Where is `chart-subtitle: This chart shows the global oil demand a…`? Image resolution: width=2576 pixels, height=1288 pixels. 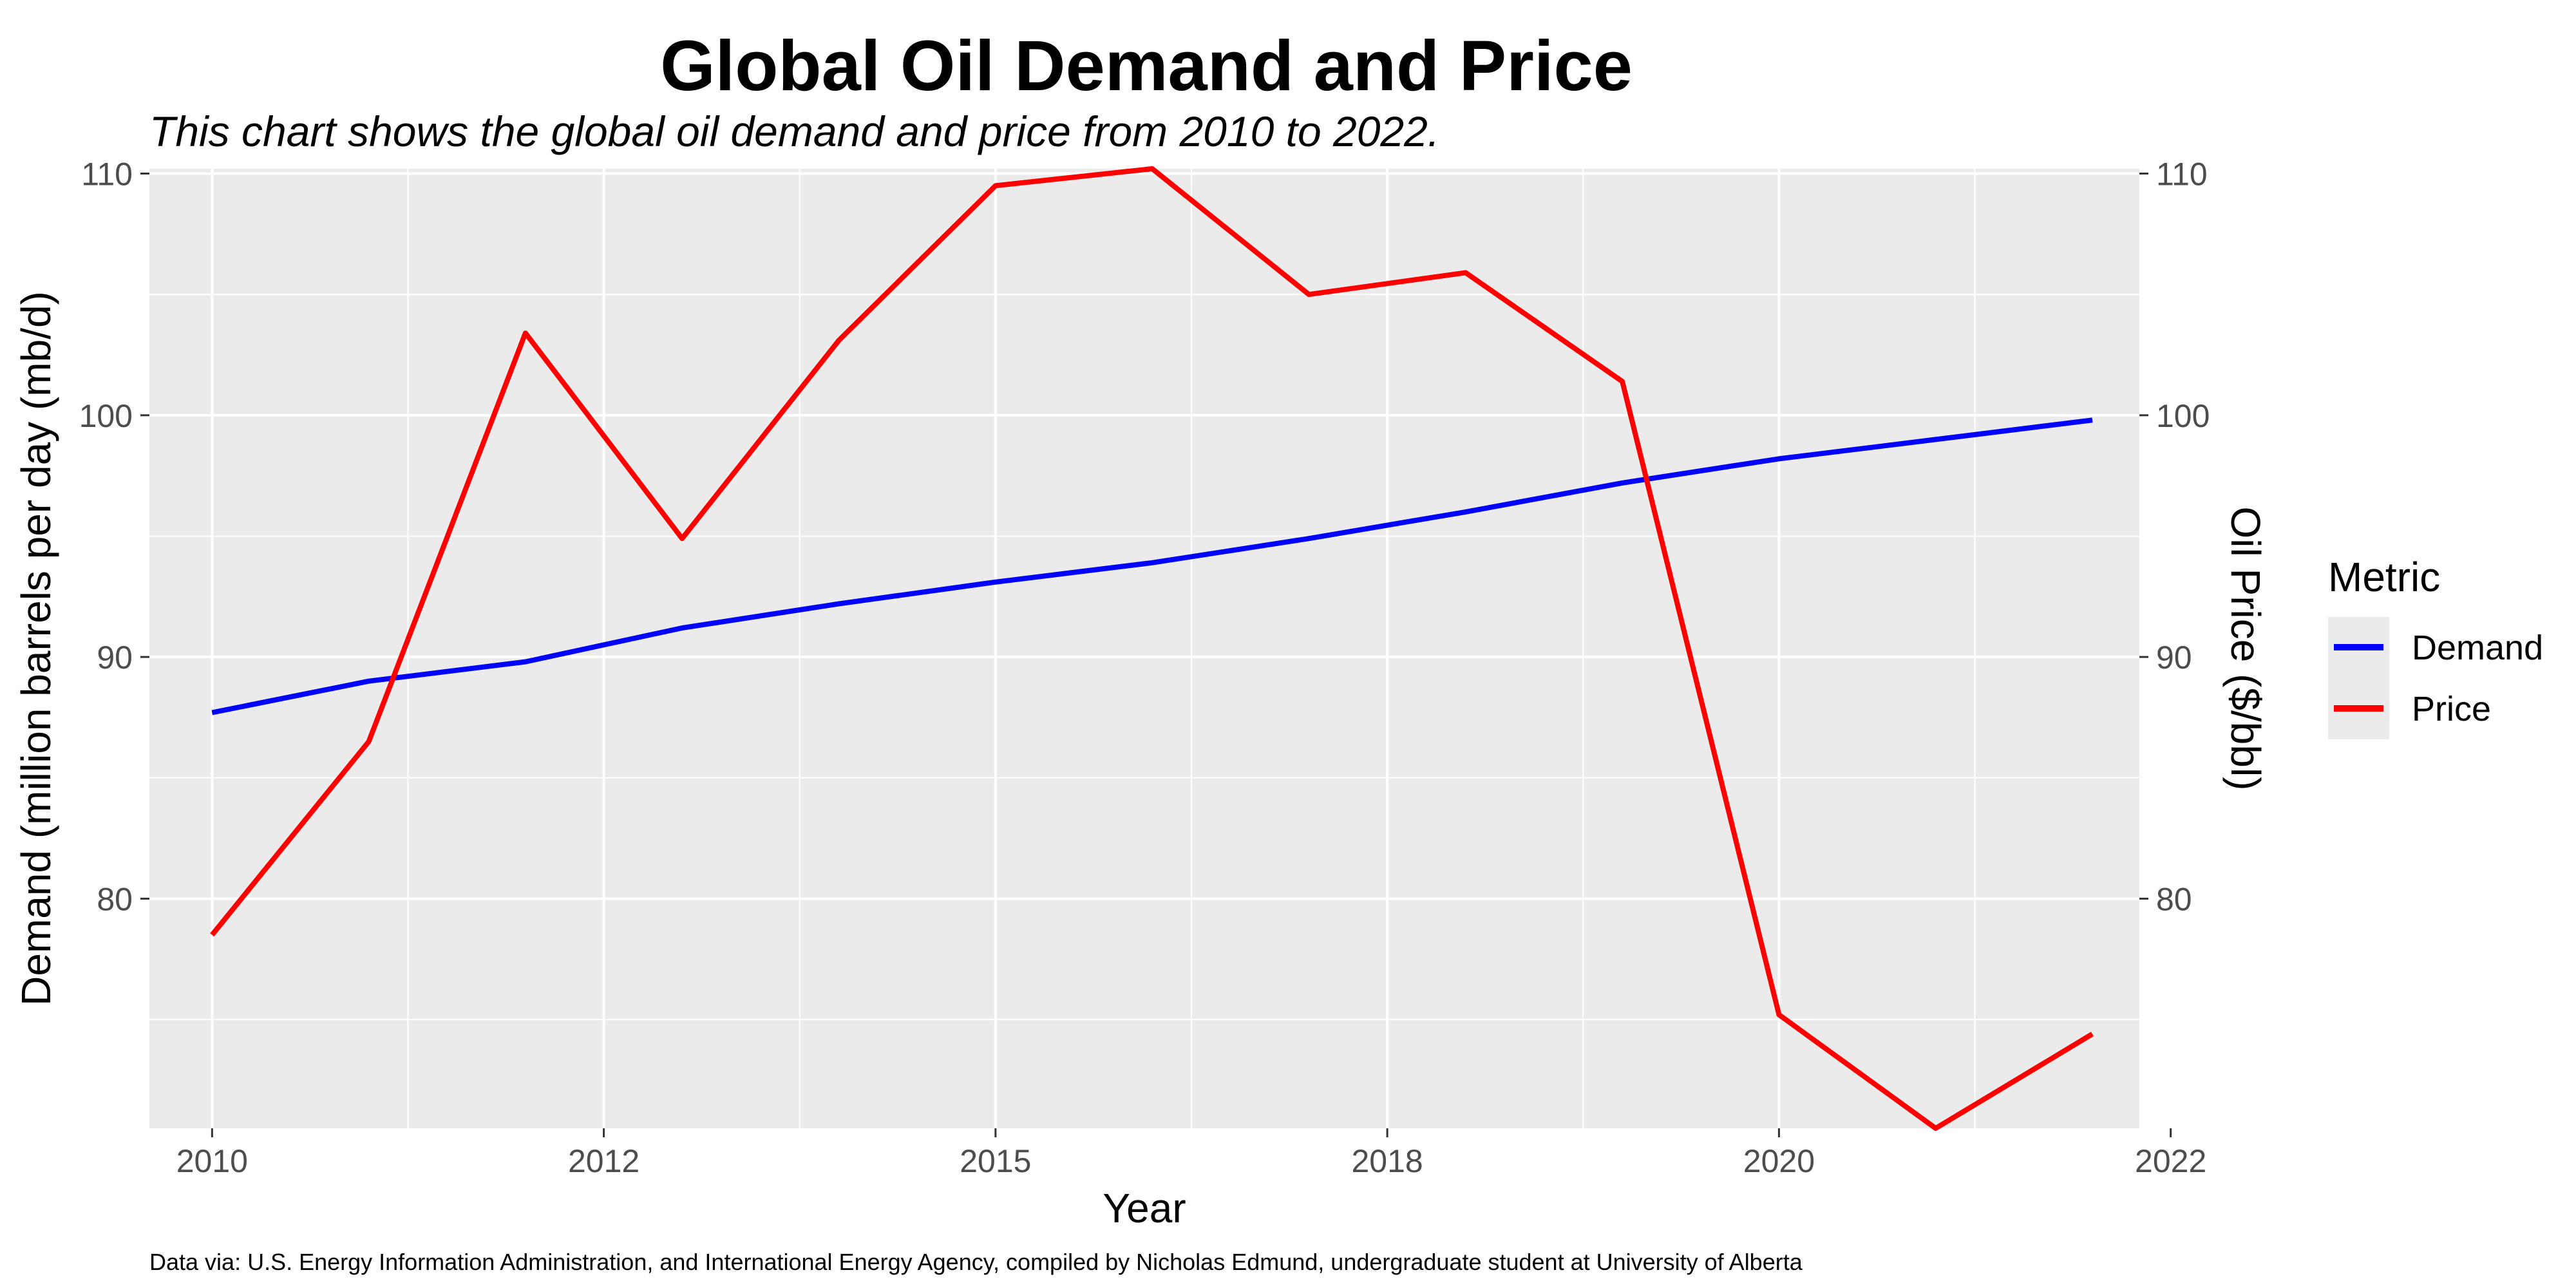
chart-subtitle: This chart shows the global oil demand a… is located at coordinates (794, 131).